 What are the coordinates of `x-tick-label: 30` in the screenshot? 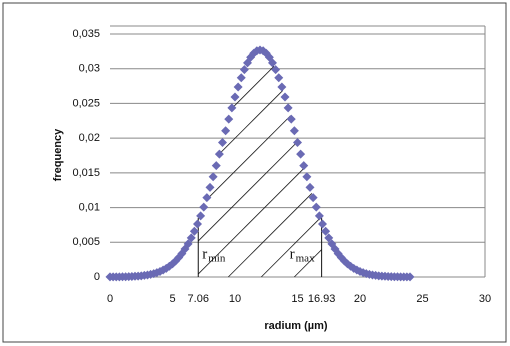 It's located at (485, 299).